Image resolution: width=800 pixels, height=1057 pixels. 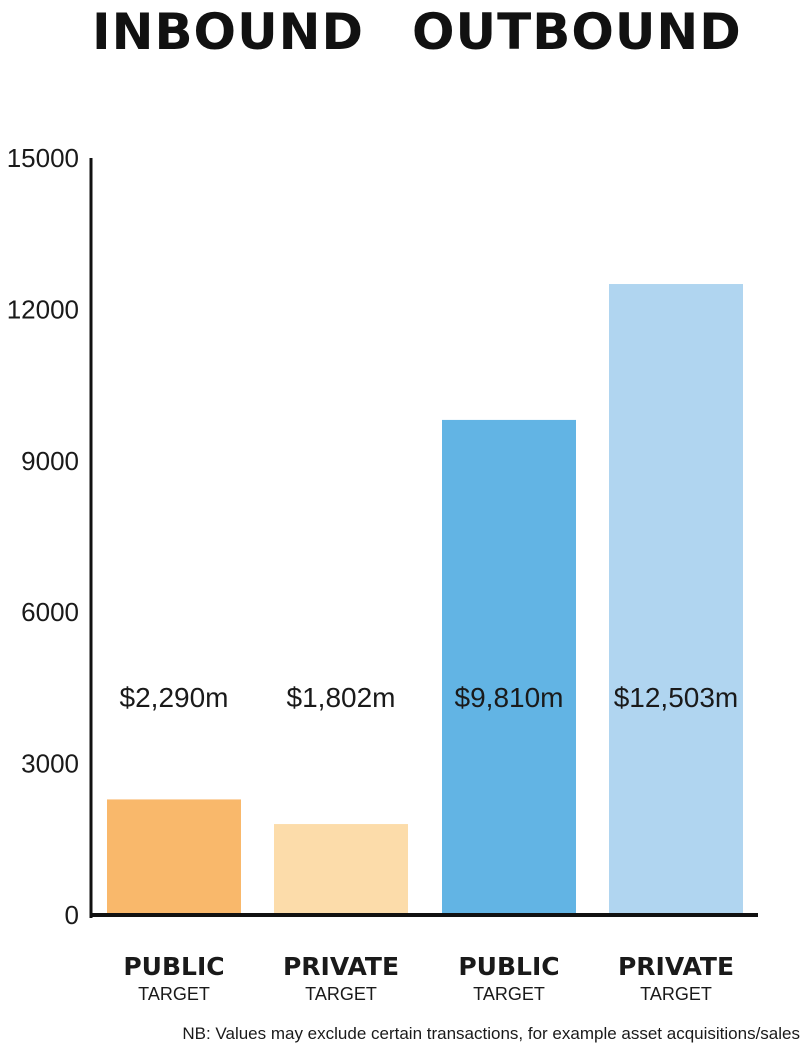 I want to click on category-sublabel-inbound-private: TARGET, so click(x=341, y=994).